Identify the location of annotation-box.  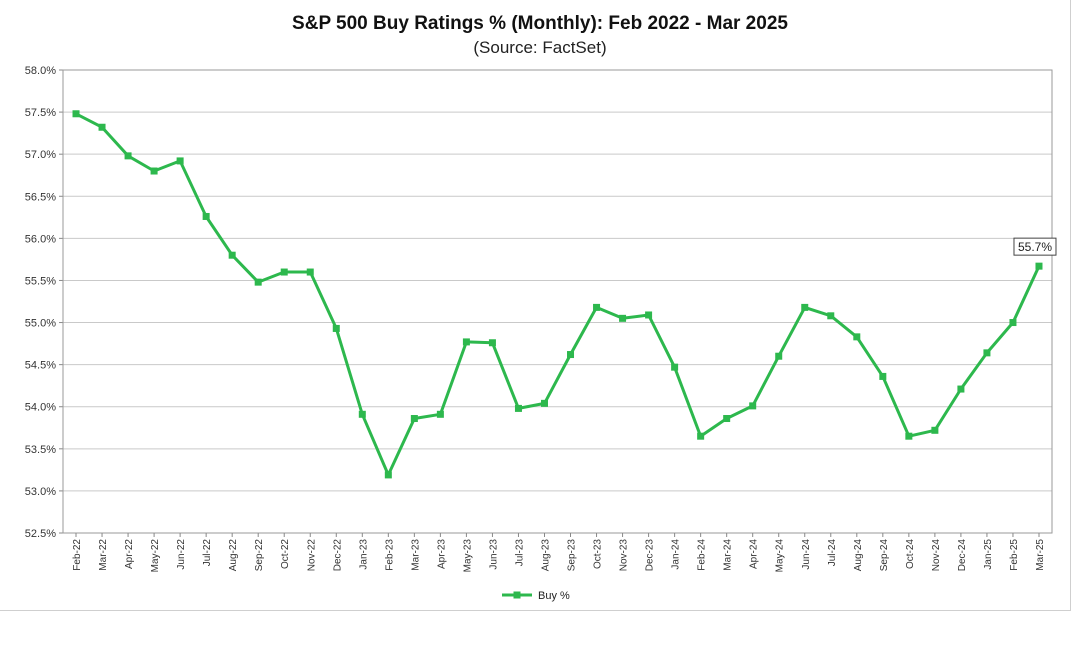
(1035, 246).